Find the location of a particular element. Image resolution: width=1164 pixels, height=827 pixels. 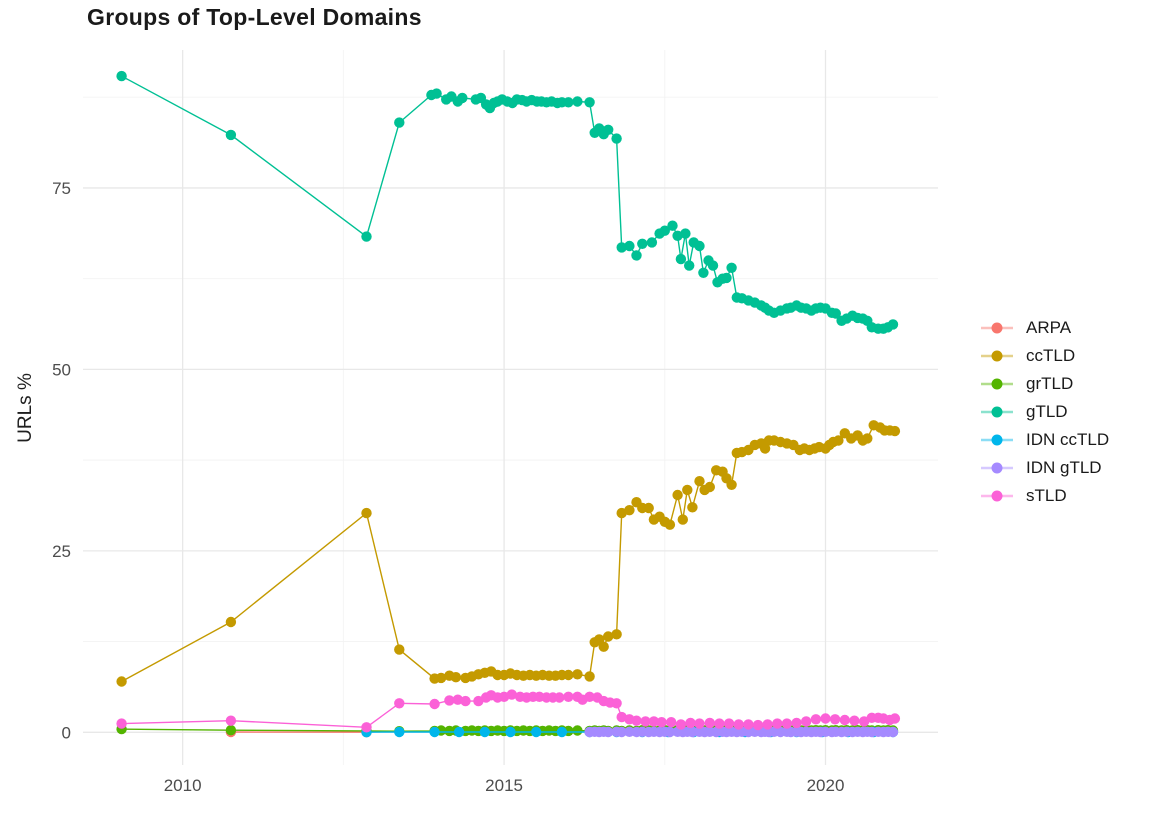

legend-item-IDN-gTLD: IDN gTLD is located at coordinates (1044, 467).